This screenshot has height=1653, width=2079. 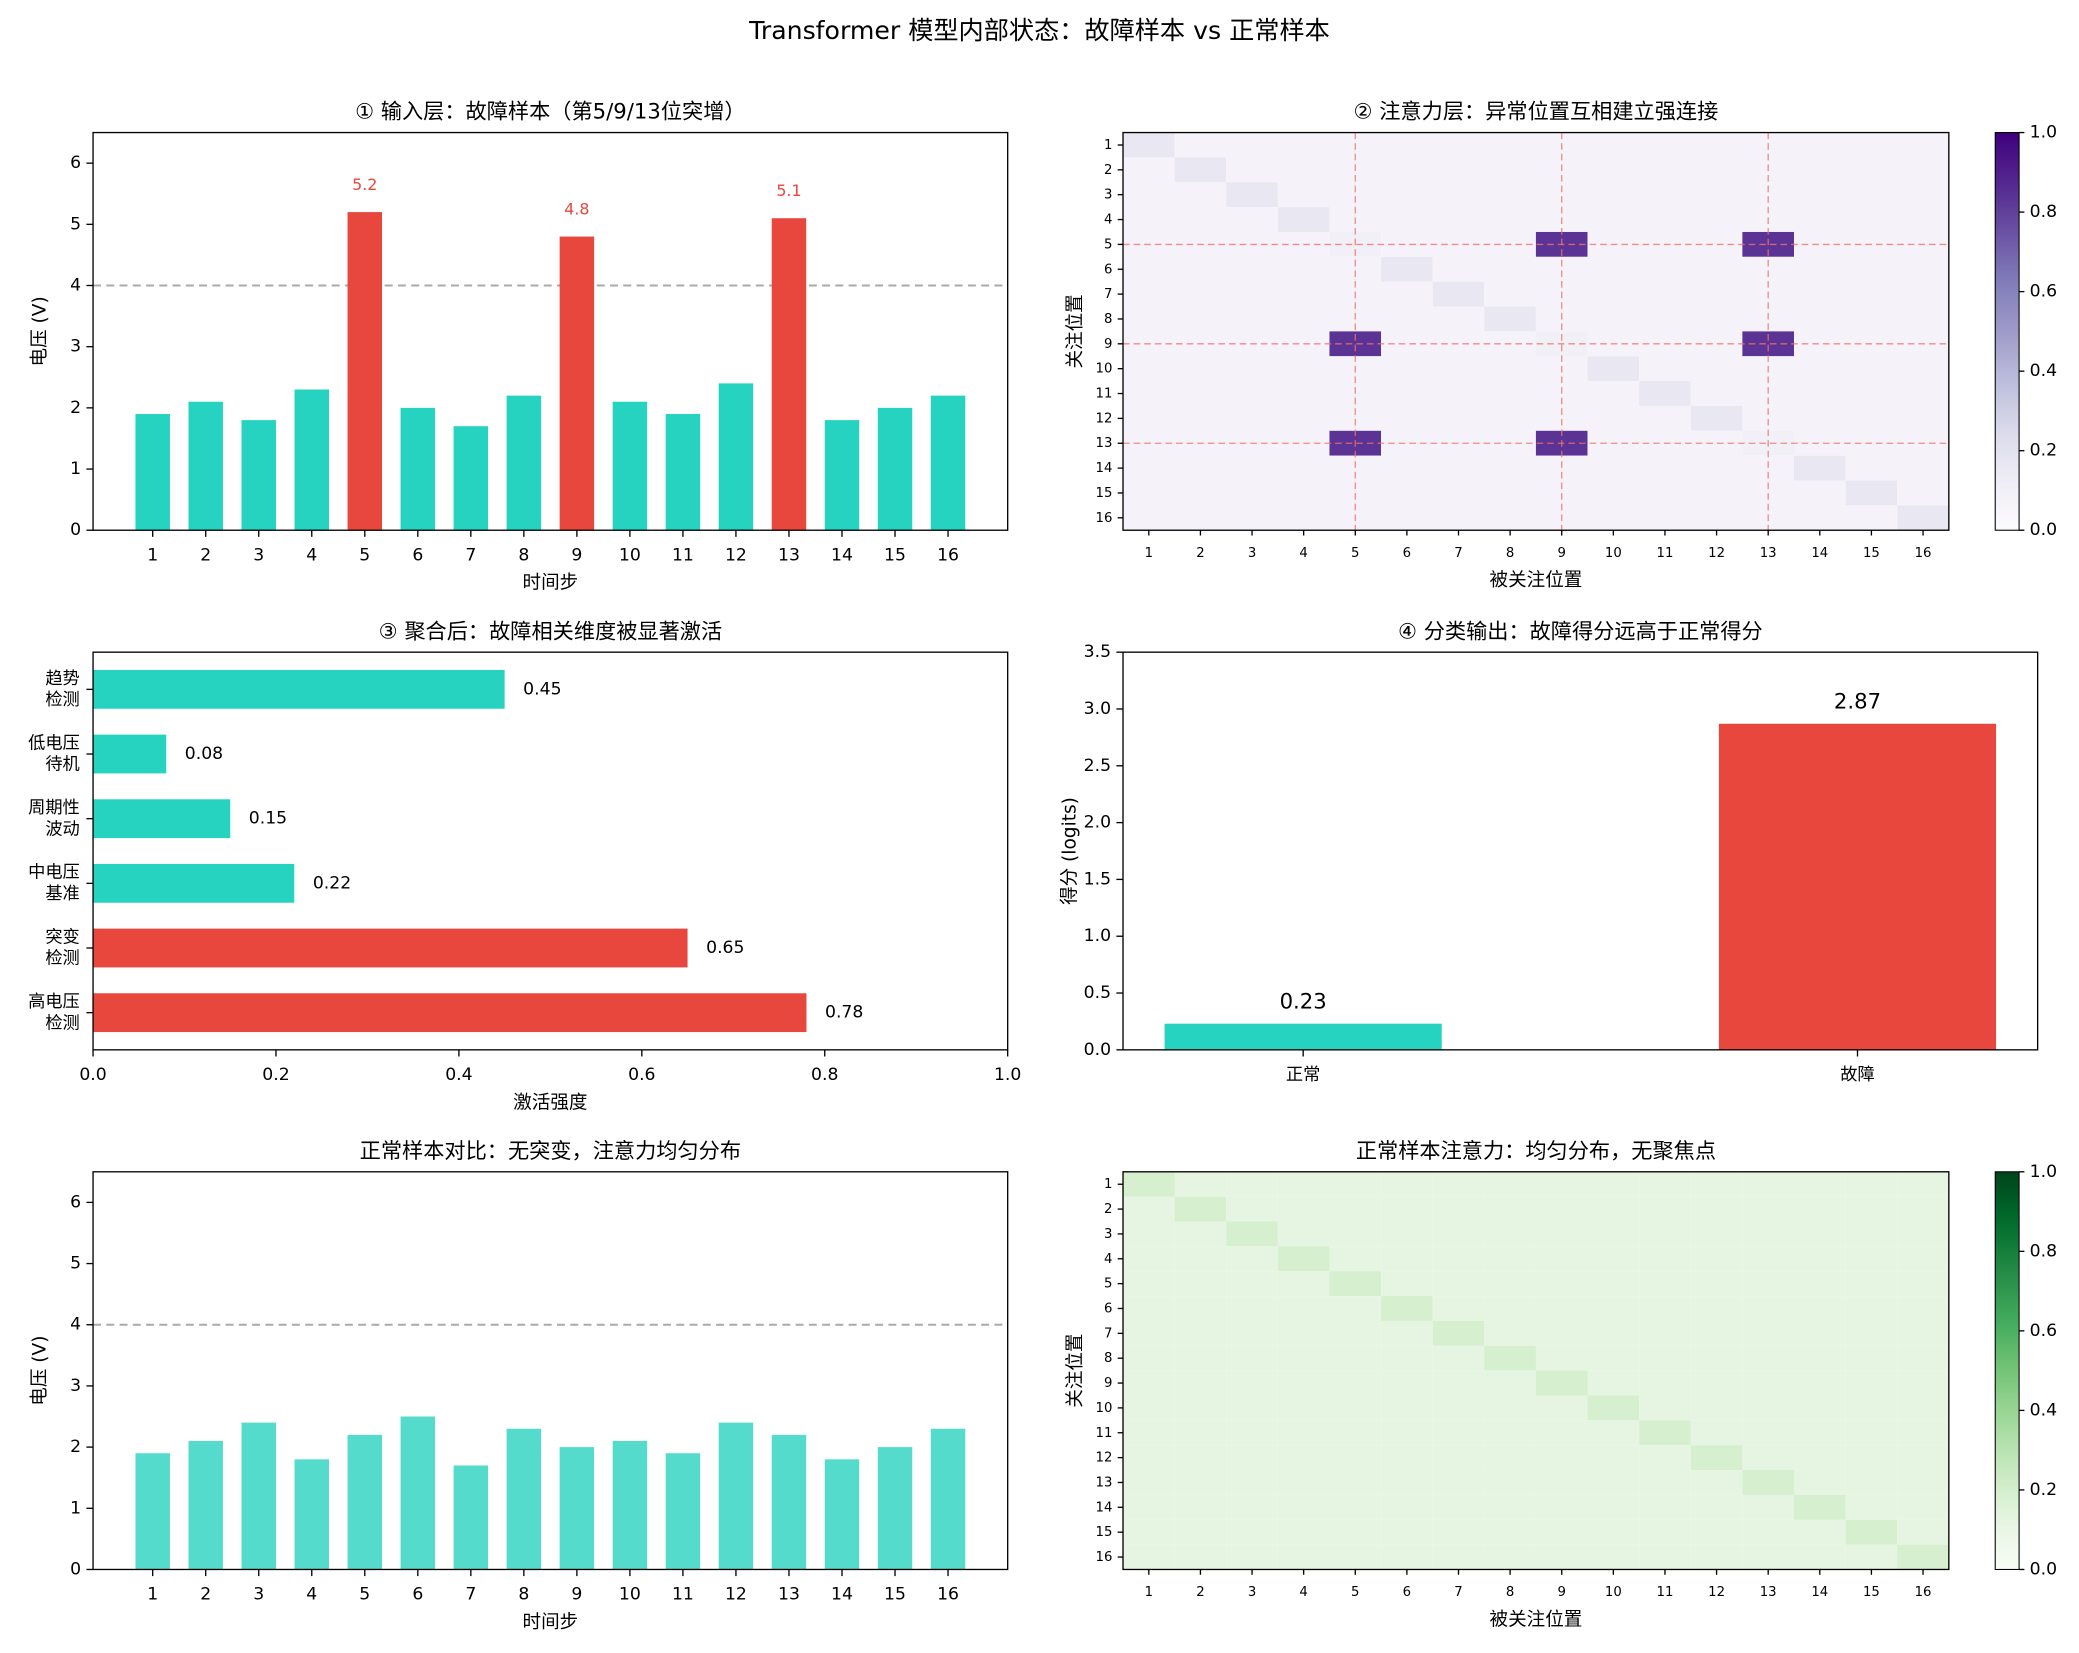 I want to click on axes-frame, so click(x=1580, y=851).